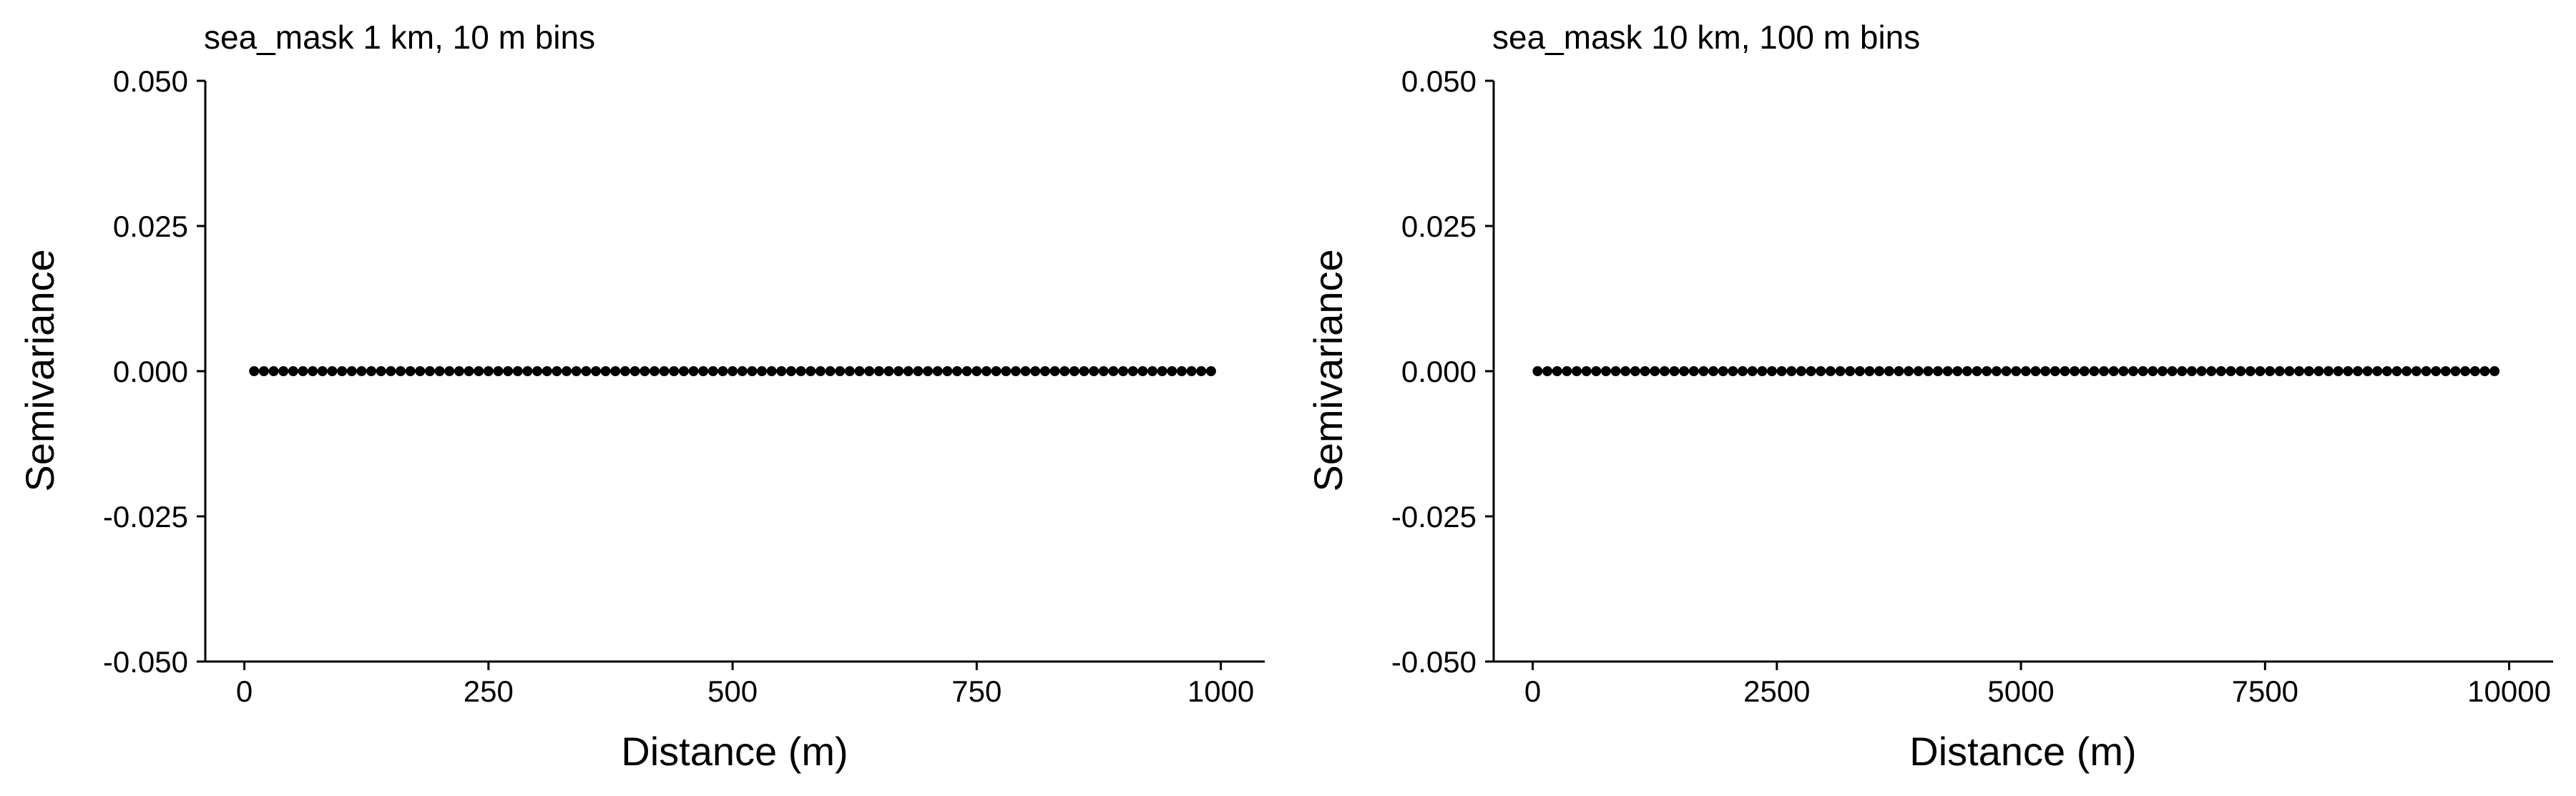 The image size is (2576, 796). I want to click on x-tick-label: 5000, so click(2021, 691).